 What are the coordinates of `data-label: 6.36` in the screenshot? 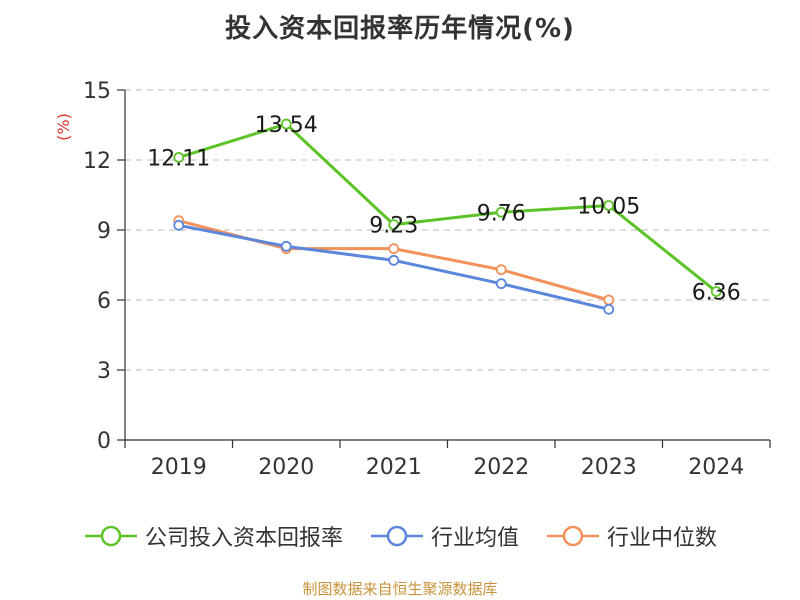 It's located at (716, 293).